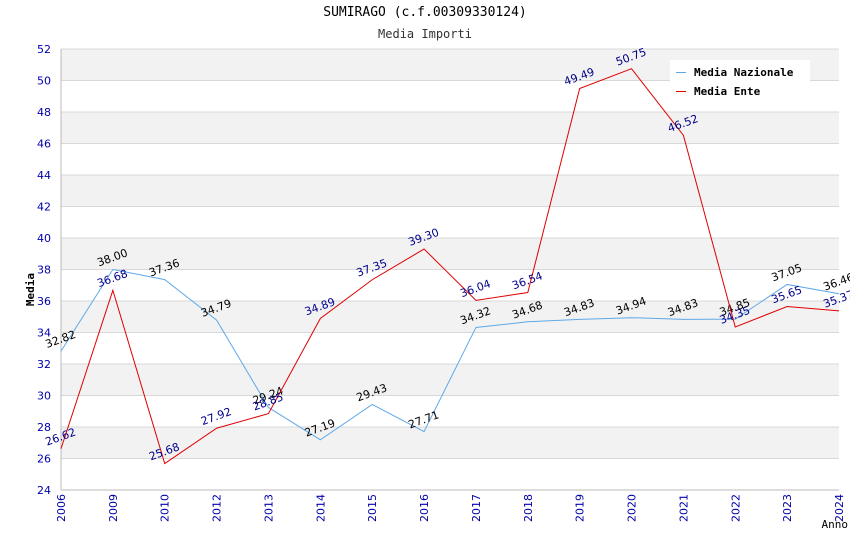  Describe the element at coordinates (44, 270) in the screenshot. I see `y-tick-label: 38` at that location.